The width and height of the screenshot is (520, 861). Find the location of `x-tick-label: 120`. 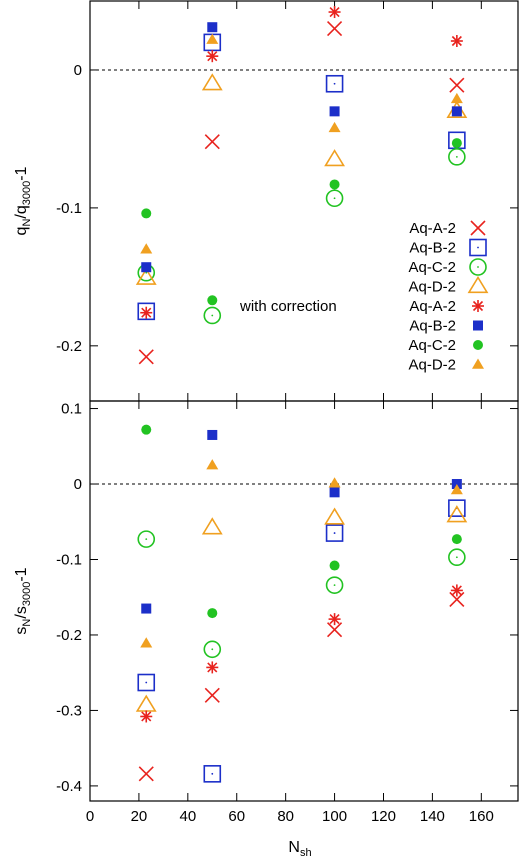

x-tick-label: 120 is located at coordinates (383, 816).